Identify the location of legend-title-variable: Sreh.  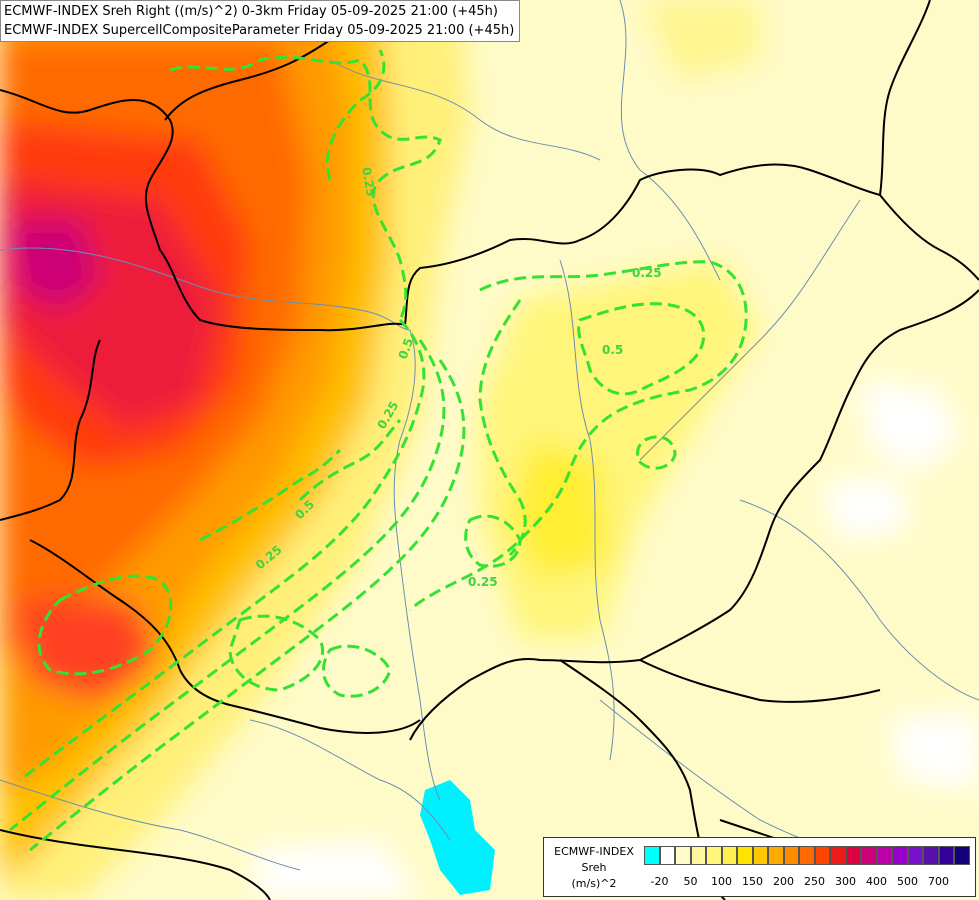
(594, 867).